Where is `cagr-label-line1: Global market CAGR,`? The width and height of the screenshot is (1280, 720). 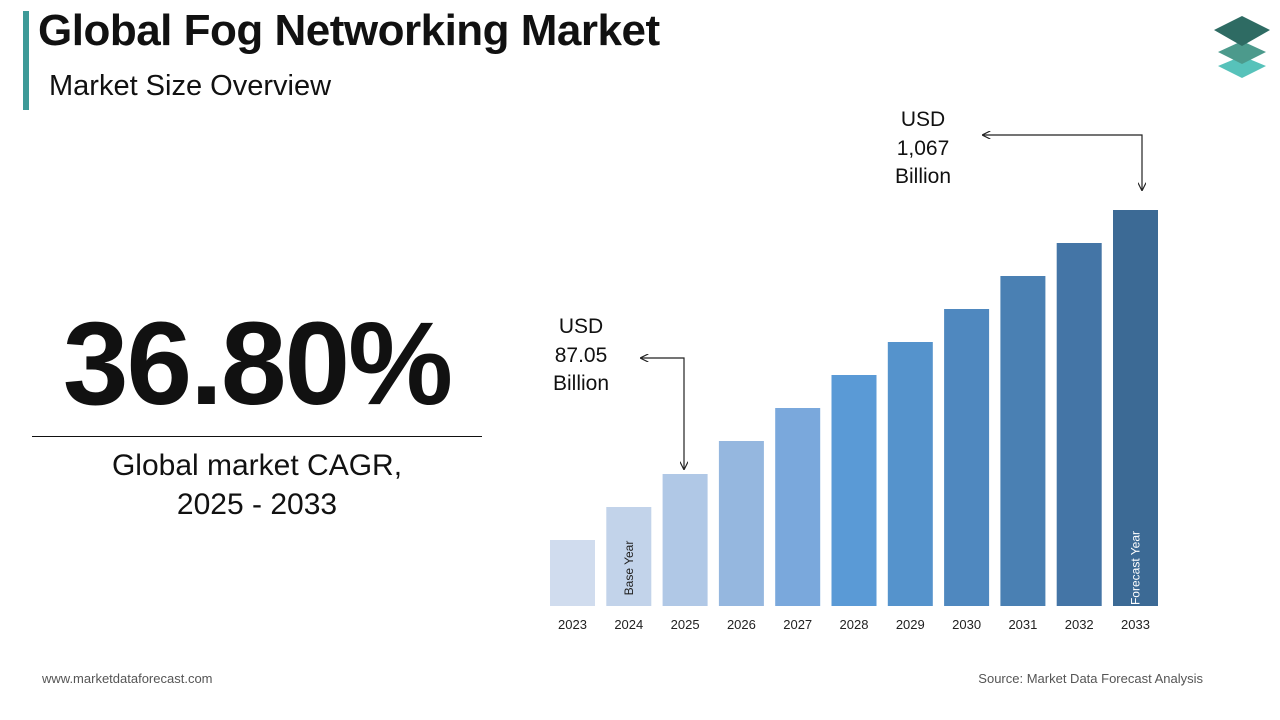 cagr-label-line1: Global market CAGR, is located at coordinates (257, 465).